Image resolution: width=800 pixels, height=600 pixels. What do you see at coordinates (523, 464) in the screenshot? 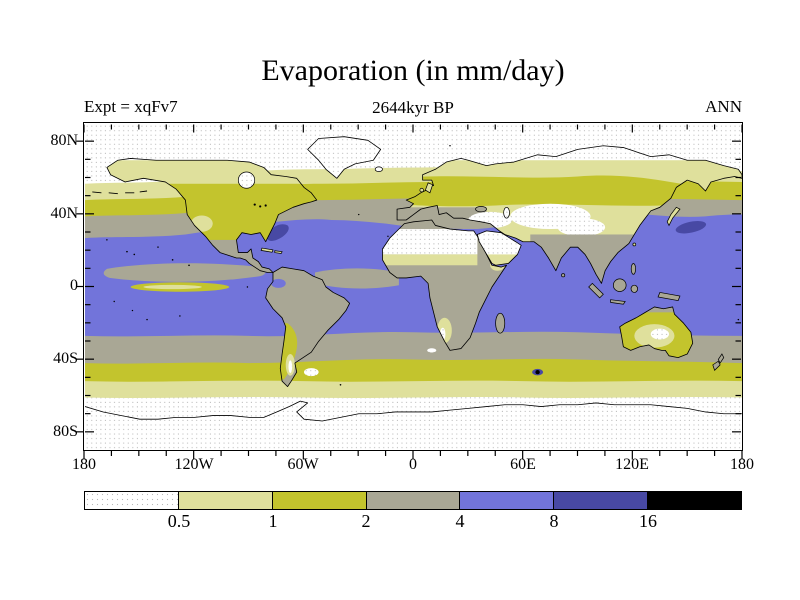
I see `x-tick-label-60e: 60E` at bounding box center [523, 464].